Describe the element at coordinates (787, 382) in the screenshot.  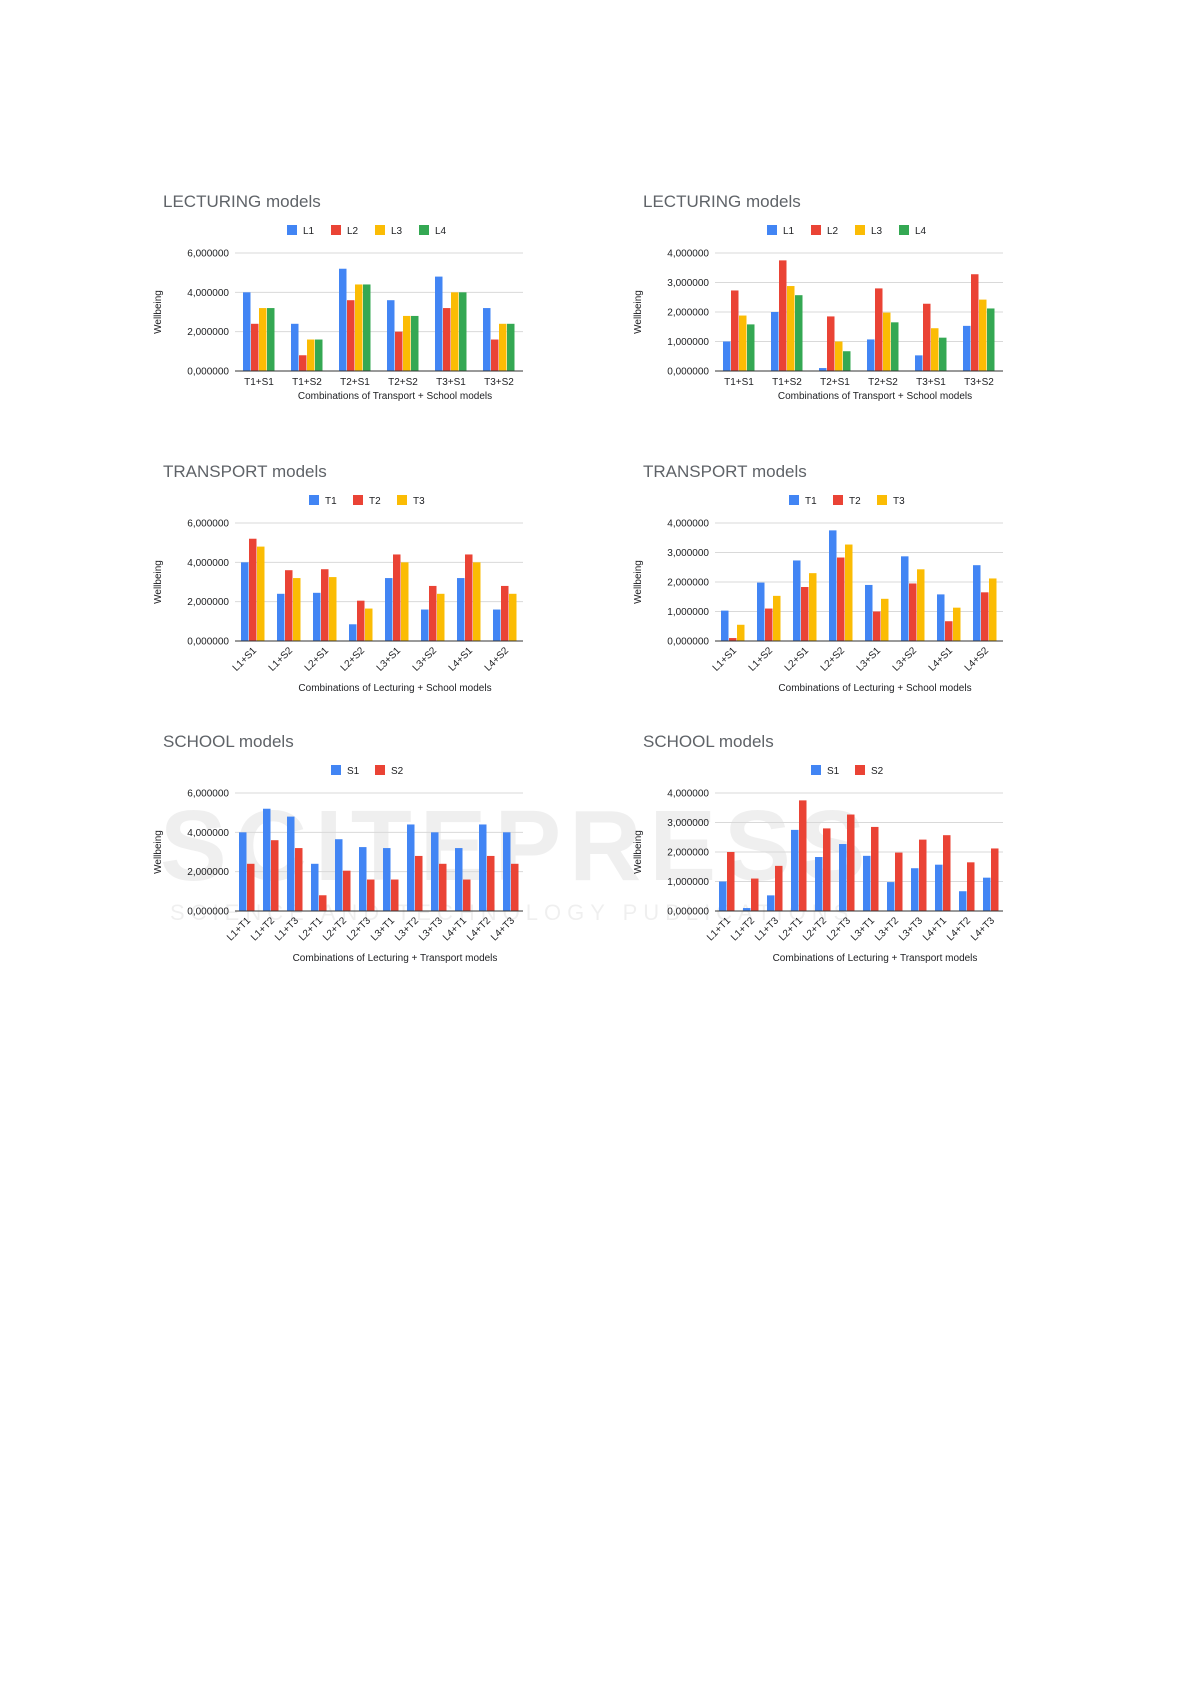
I see `x-tick-label: T1+S2` at that location.